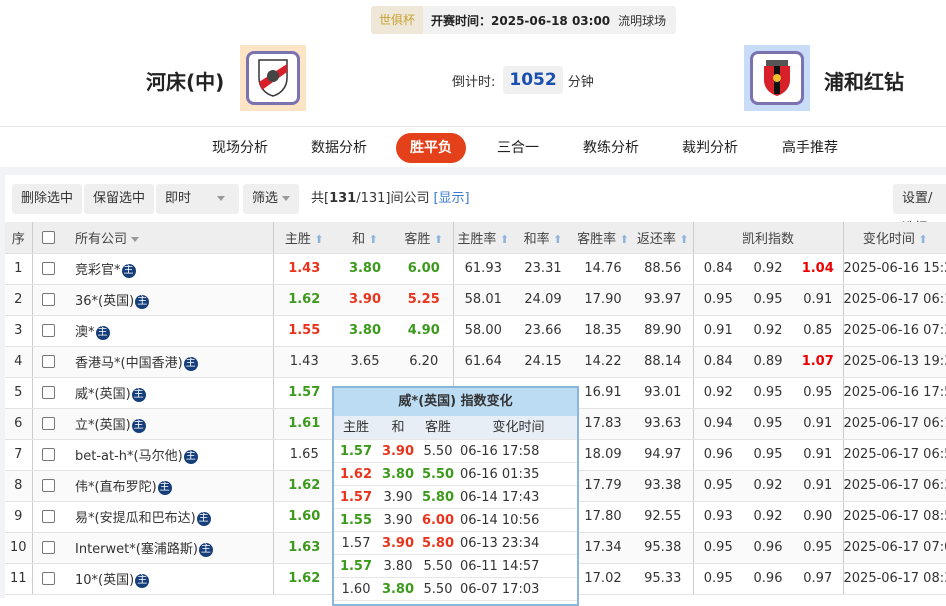 Image resolution: width=946 pixels, height=606 pixels. I want to click on company-name: 10*(英国), so click(105, 580).